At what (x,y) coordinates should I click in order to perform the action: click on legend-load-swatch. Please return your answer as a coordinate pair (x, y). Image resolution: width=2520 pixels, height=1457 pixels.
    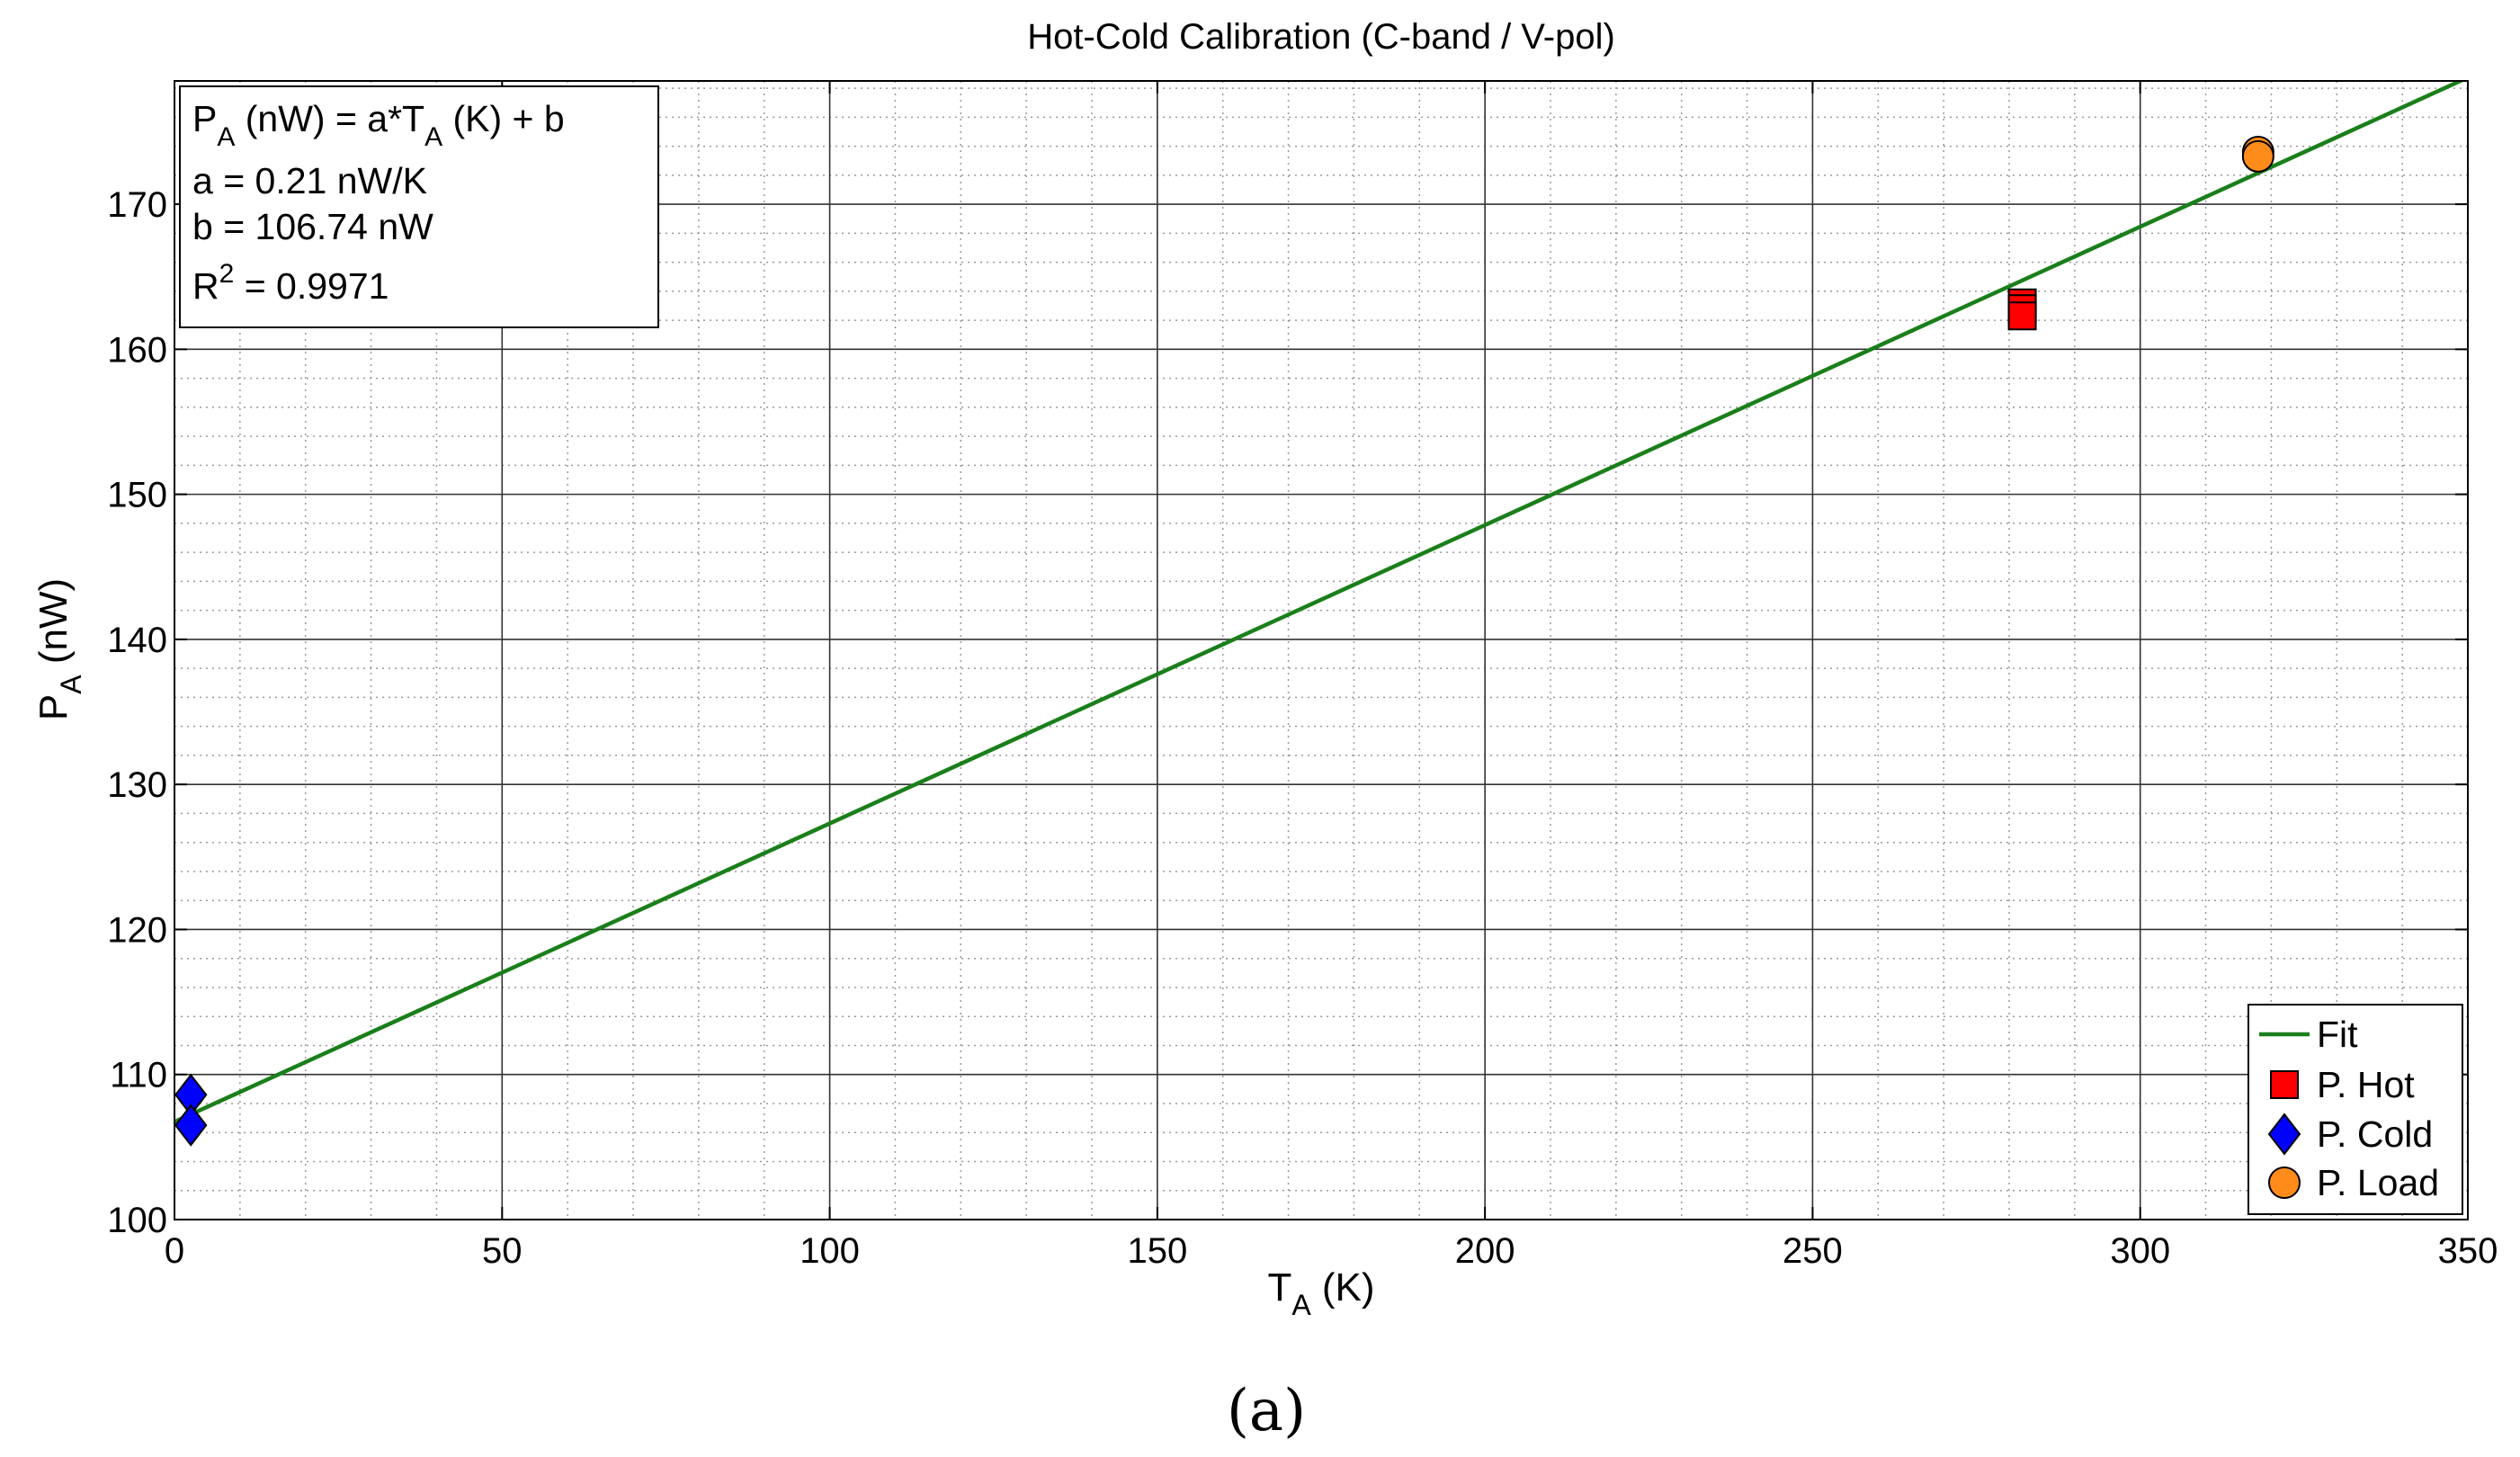
    Looking at the image, I should click on (2284, 1182).